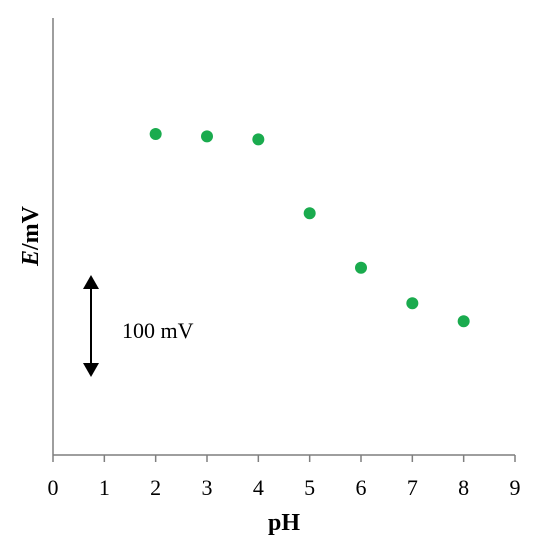 This screenshot has width=533, height=550. What do you see at coordinates (207, 487) in the screenshot?
I see `x-tick-label: 3` at bounding box center [207, 487].